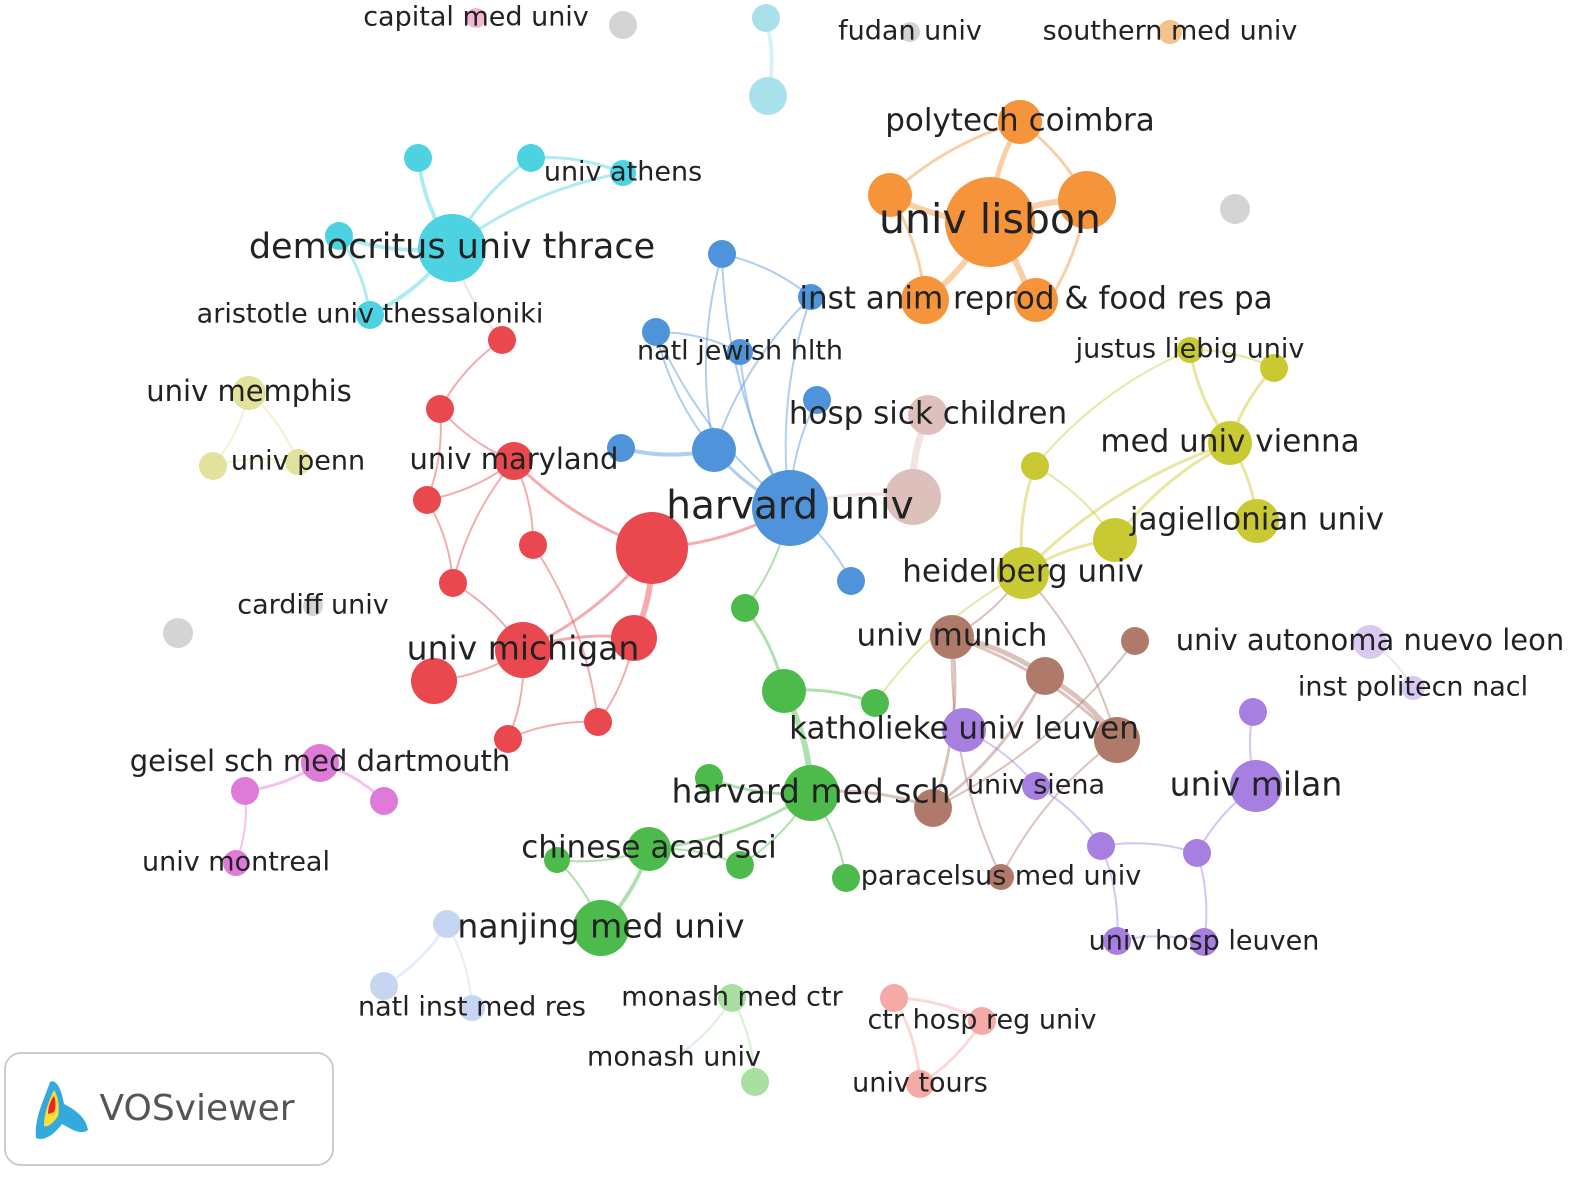  I want to click on node-label: natl jewish hlth, so click(740, 351).